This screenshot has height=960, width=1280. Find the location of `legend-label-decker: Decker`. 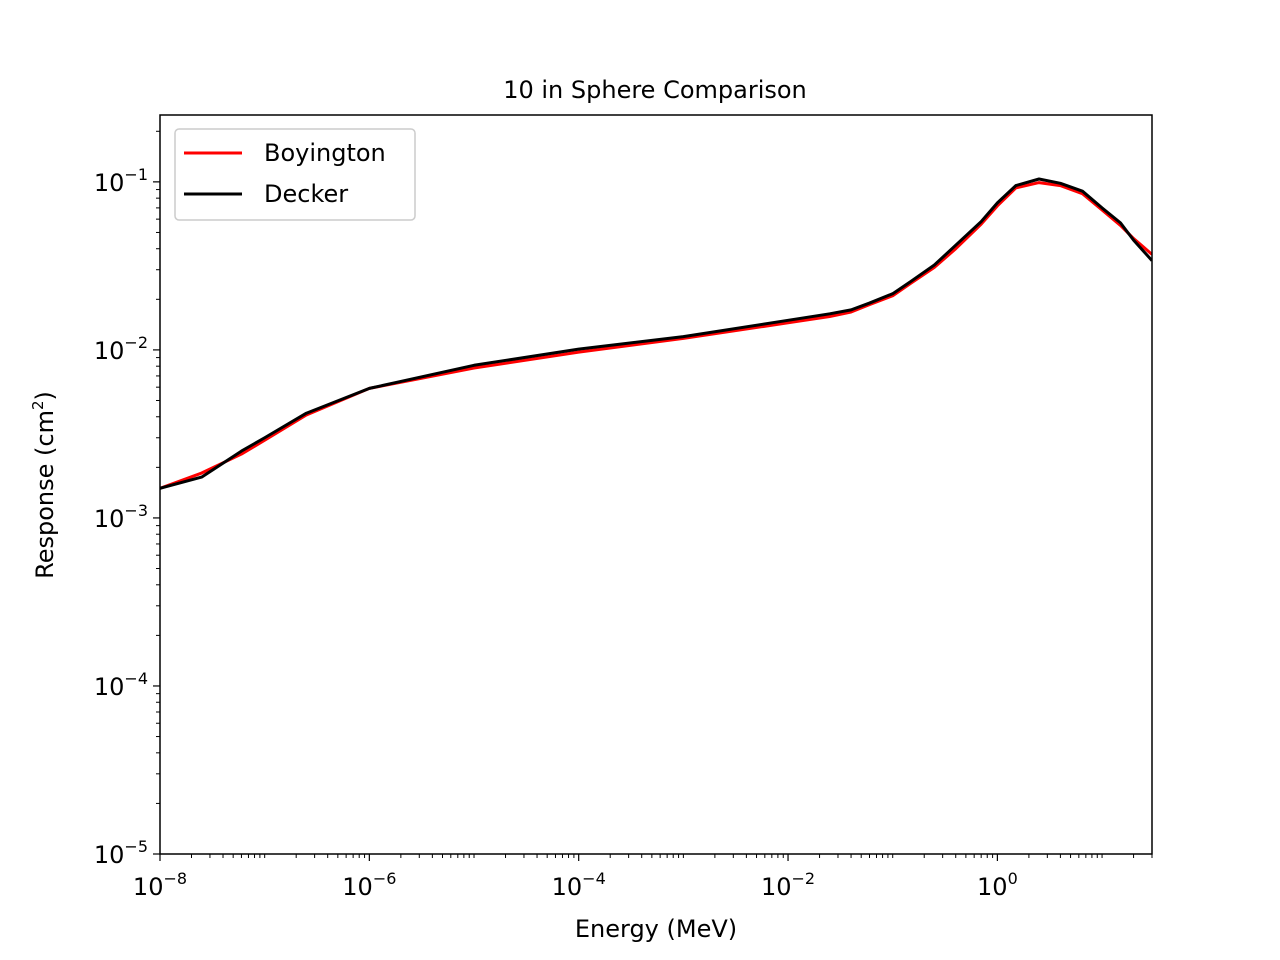

legend-label-decker: Decker is located at coordinates (306, 194).